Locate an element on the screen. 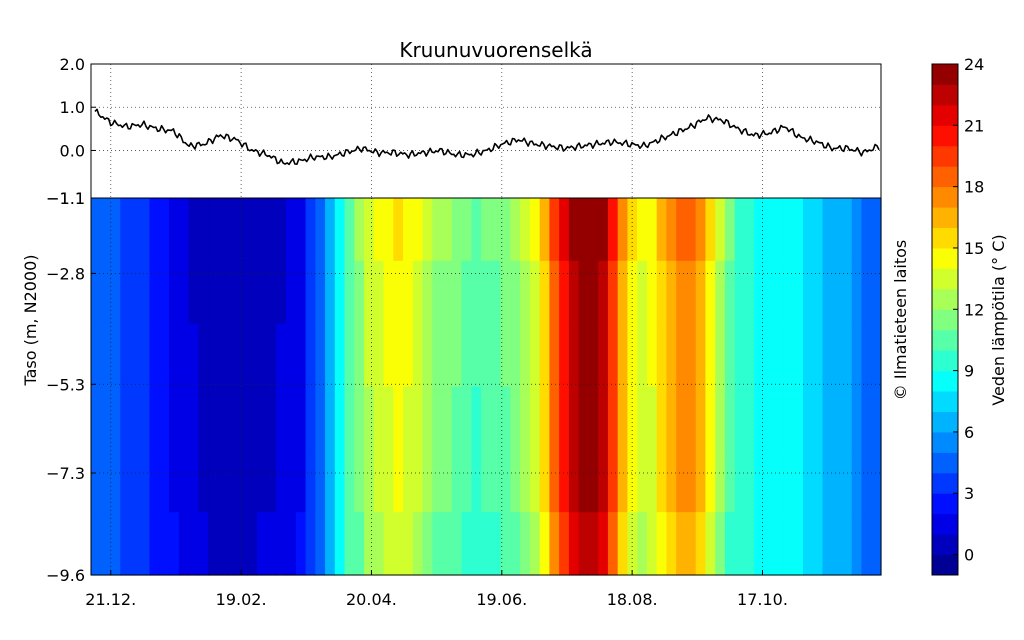  y-tick-label: −7.3 is located at coordinates (65, 473).